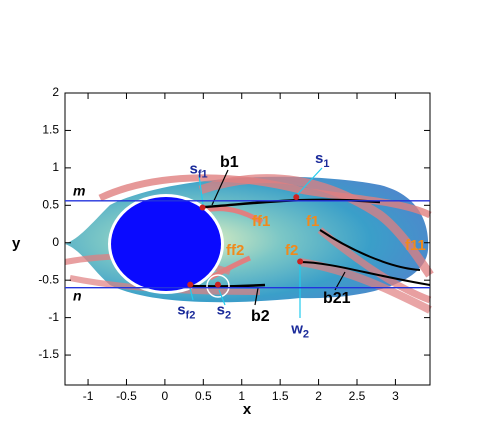 The height and width of the screenshot is (434, 488). Describe the element at coordinates (296, 328) in the screenshot. I see `point-label-base: w` at that location.